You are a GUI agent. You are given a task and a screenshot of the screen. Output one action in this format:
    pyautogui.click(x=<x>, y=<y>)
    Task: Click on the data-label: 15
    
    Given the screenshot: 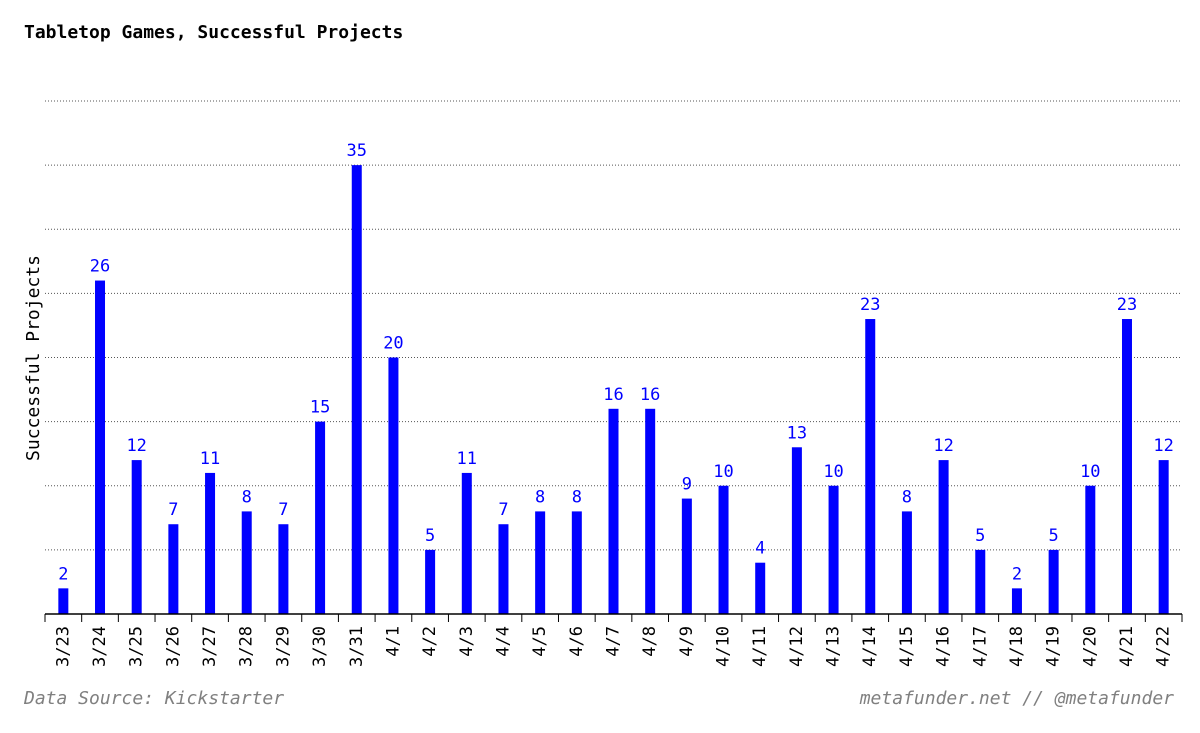 What is the action you would take?
    pyautogui.click(x=320, y=408)
    